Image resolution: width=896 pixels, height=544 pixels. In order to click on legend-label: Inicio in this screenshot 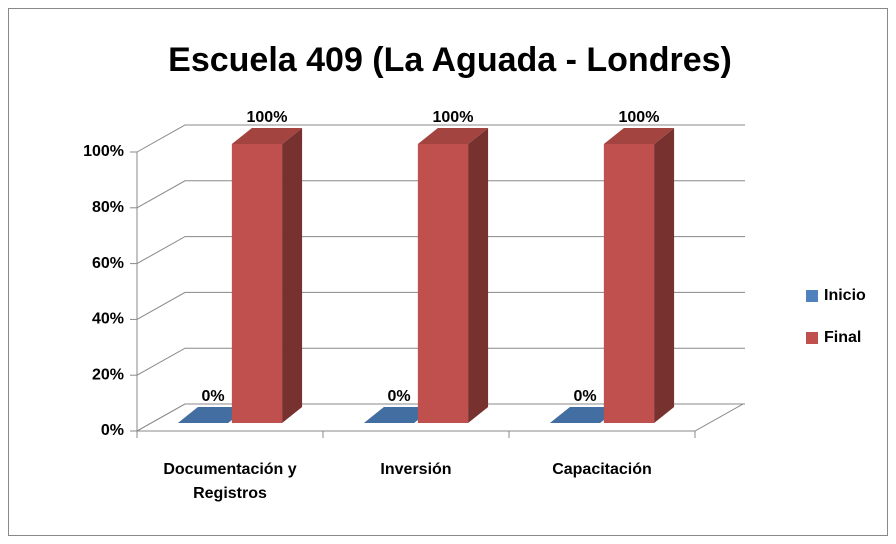, I will do `click(845, 295)`.